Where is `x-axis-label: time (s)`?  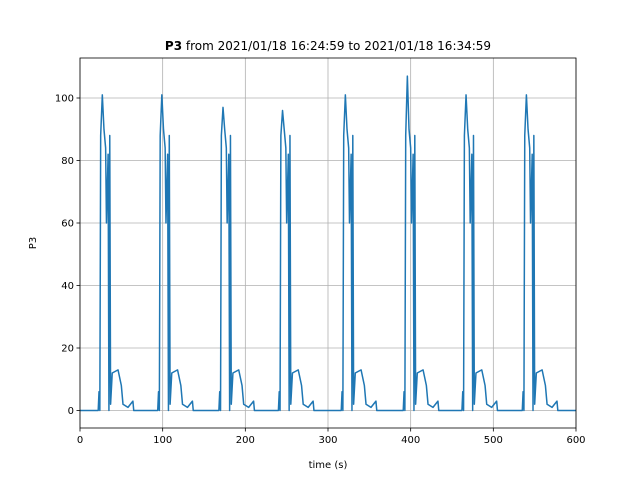
x-axis-label: time (s) is located at coordinates (328, 465).